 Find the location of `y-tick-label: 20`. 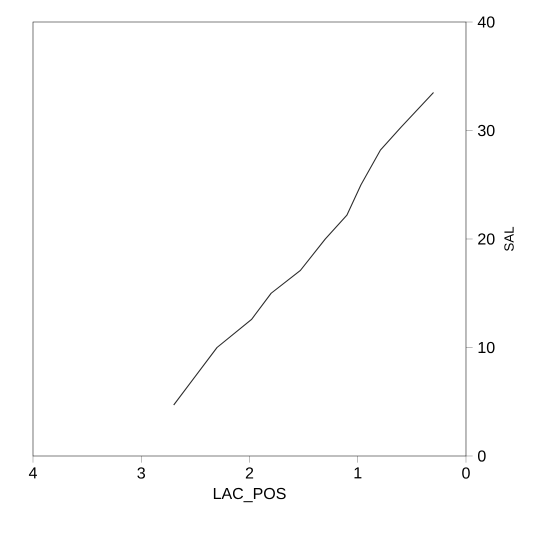

y-tick-label: 20 is located at coordinates (486, 239).